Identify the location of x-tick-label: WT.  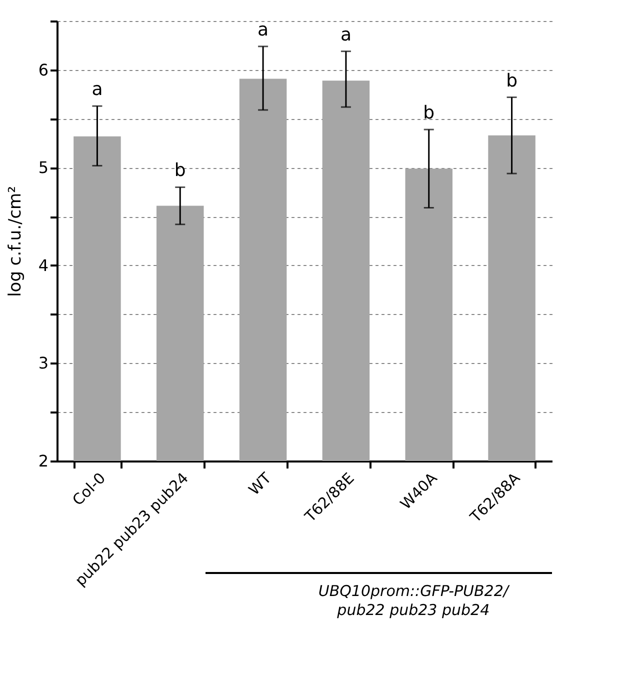
(260, 483).